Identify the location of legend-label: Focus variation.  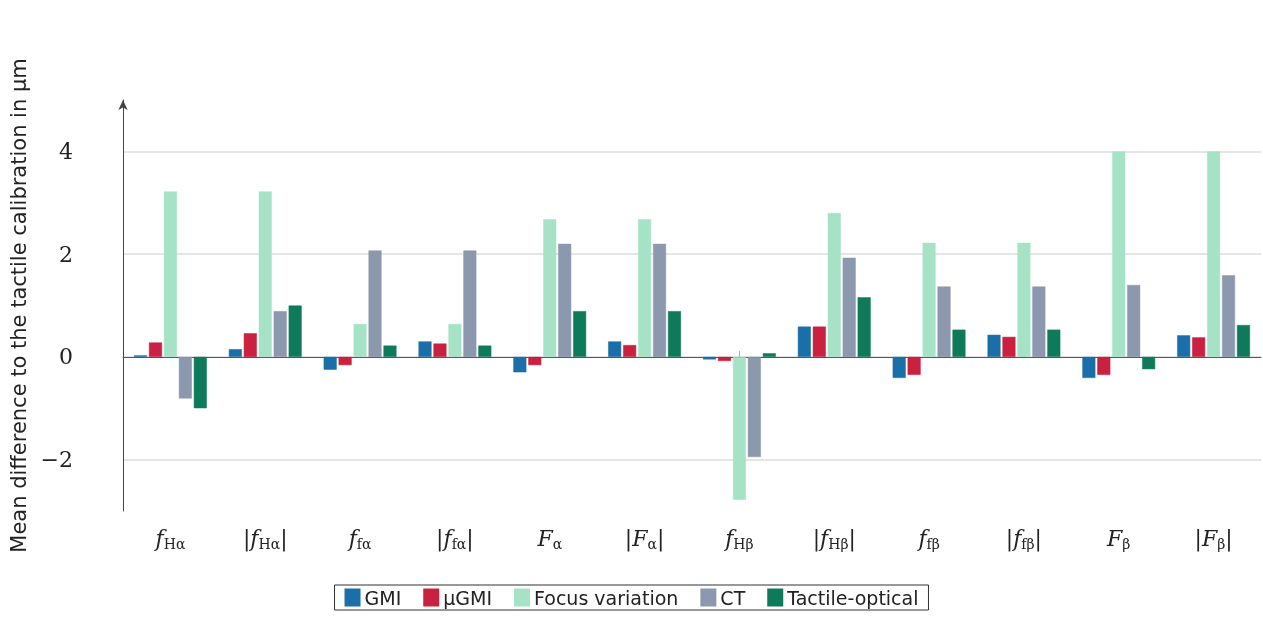
(606, 597).